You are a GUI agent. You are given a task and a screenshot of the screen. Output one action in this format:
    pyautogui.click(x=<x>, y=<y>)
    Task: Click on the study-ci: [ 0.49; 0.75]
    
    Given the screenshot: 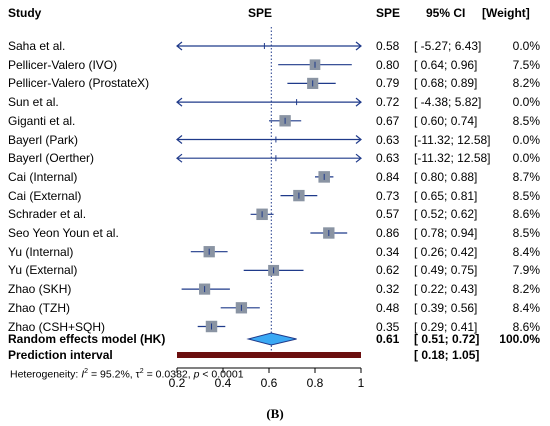 What is the action you would take?
    pyautogui.click(x=446, y=270)
    